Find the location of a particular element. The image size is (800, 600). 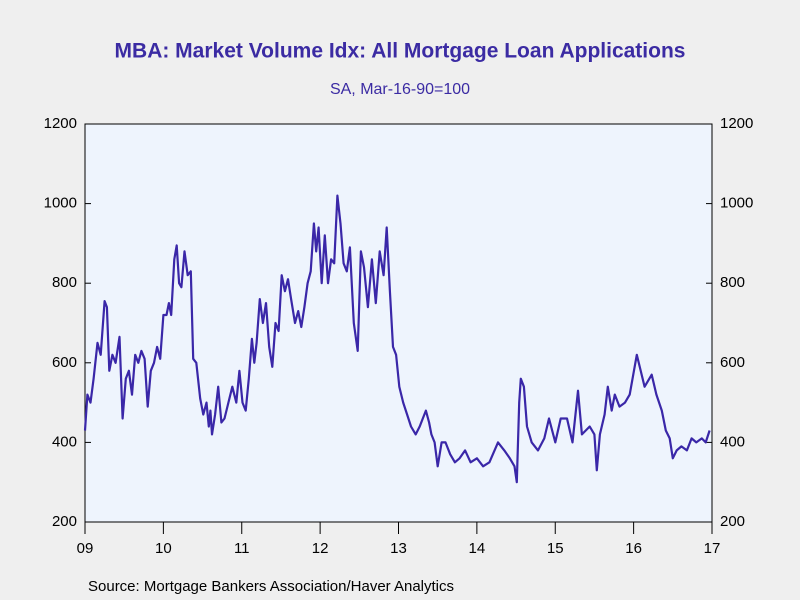

x-tick-label: 09 is located at coordinates (85, 548).